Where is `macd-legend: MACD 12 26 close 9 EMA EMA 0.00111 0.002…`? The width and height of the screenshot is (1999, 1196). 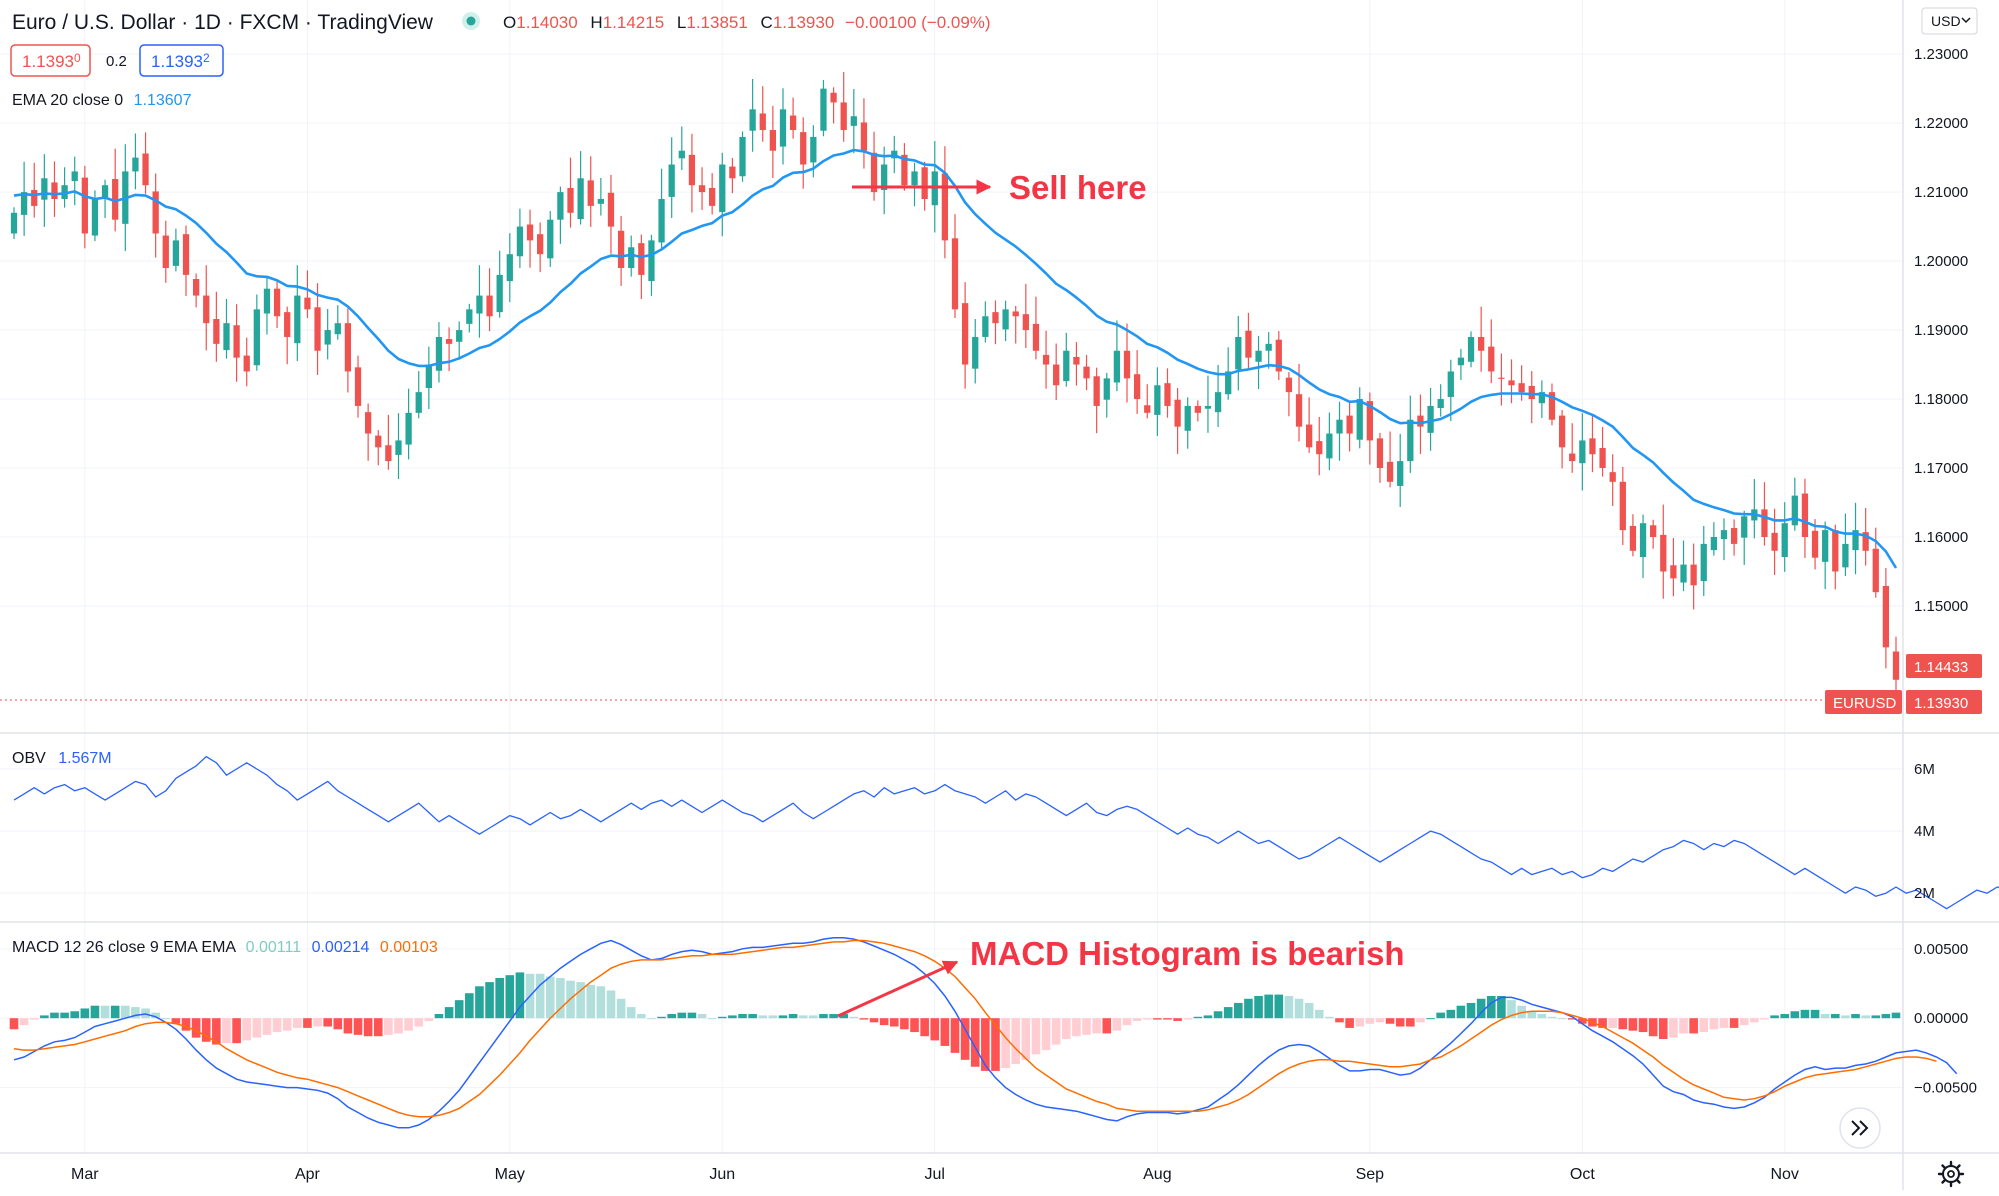 macd-legend: MACD 12 26 close 9 EMA EMA 0.00111 0.002… is located at coordinates (225, 947).